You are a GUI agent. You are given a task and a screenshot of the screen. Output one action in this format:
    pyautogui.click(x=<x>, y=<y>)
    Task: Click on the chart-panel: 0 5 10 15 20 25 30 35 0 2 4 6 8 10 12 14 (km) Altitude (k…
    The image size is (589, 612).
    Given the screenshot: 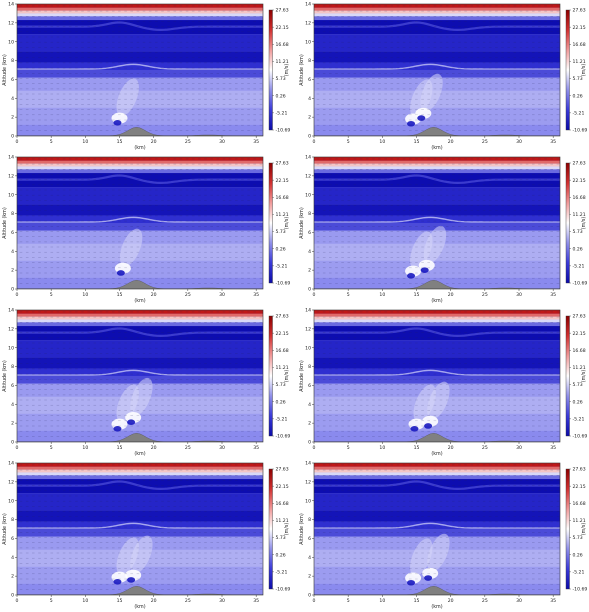 What is the action you would take?
    pyautogui.click(x=442, y=381)
    